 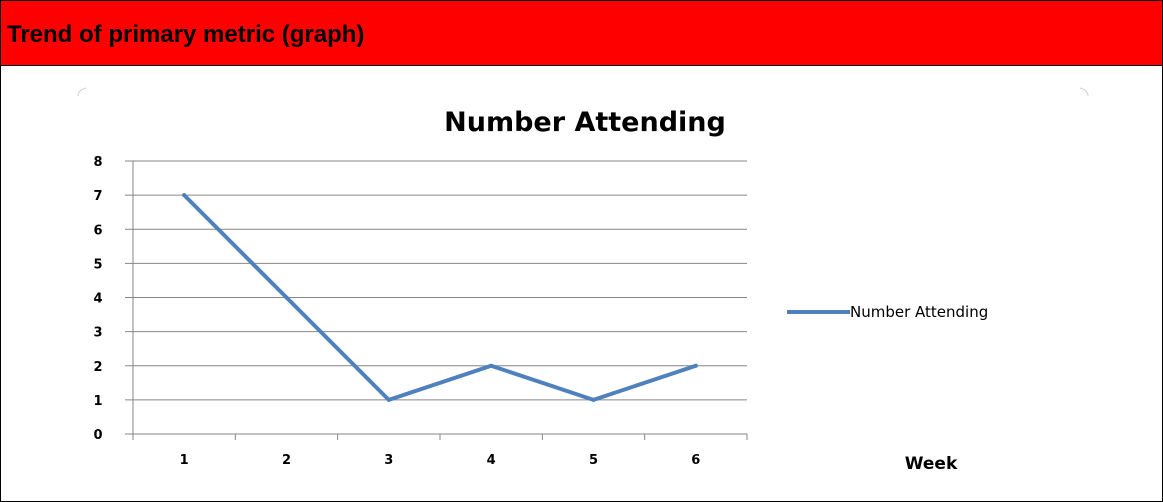 I want to click on y-tick-label: 5, so click(x=97, y=264).